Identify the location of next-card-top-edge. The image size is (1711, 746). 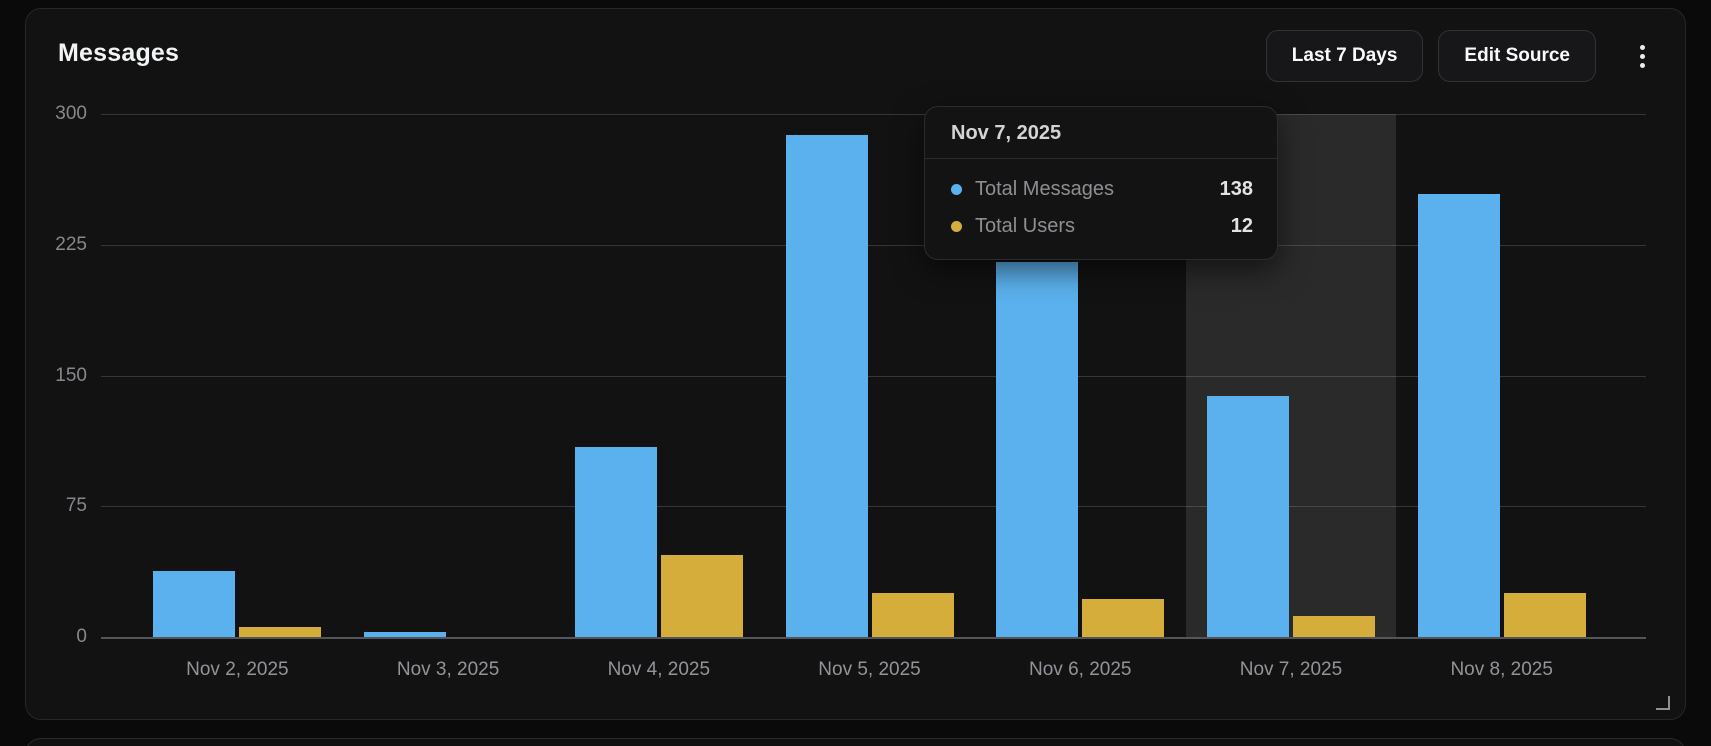
(855, 742).